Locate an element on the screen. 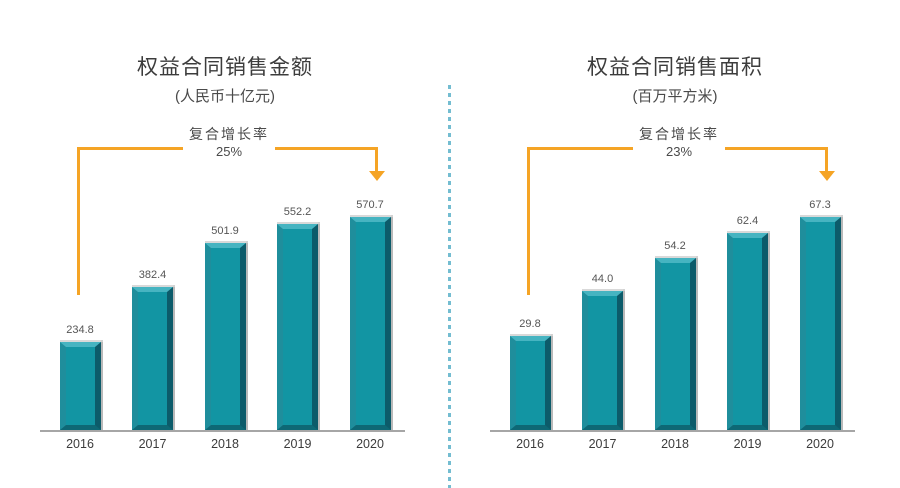  bar-value-label: 67.3 is located at coordinates (820, 205).